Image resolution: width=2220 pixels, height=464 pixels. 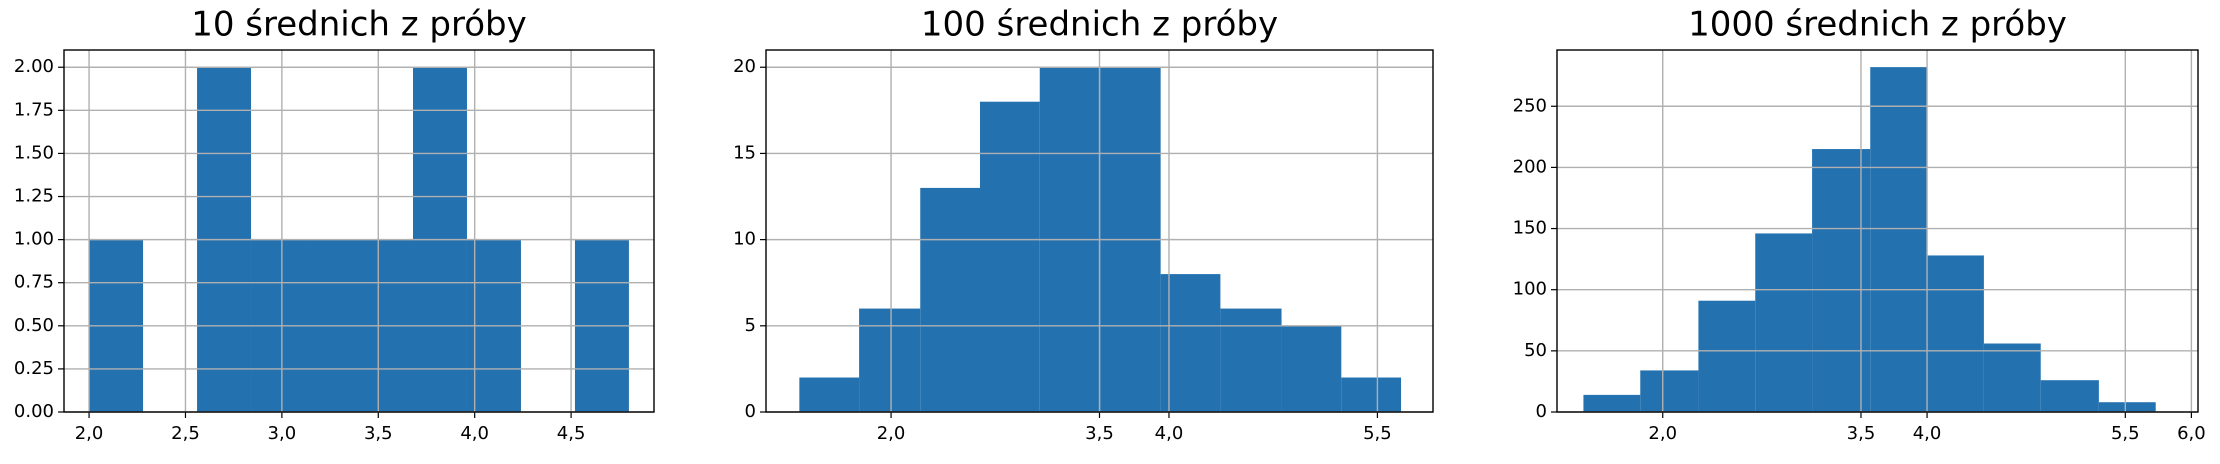 What do you see at coordinates (34, 196) in the screenshot?
I see `y-tick-label: 1.25` at bounding box center [34, 196].